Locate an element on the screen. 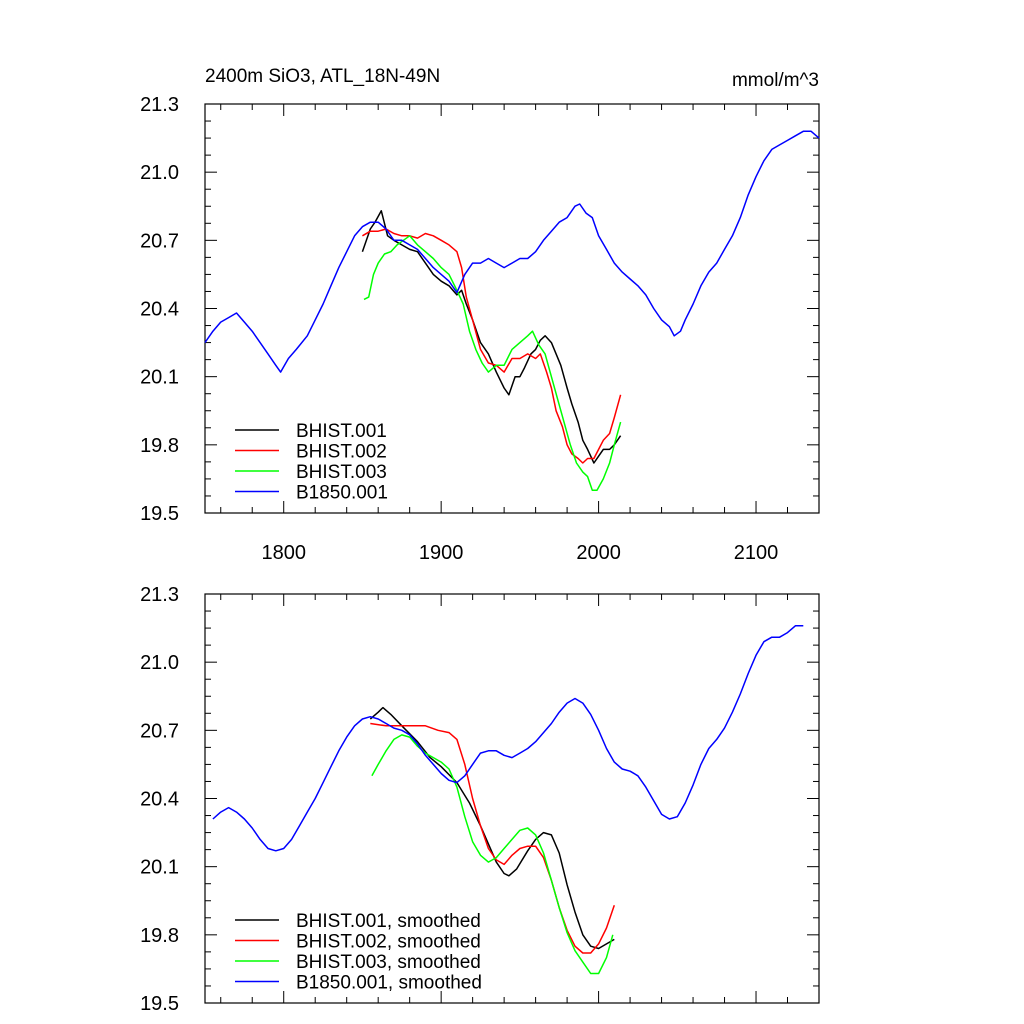 This screenshot has width=1024, height=1024. x-tick-label: 2100 is located at coordinates (756, 553).